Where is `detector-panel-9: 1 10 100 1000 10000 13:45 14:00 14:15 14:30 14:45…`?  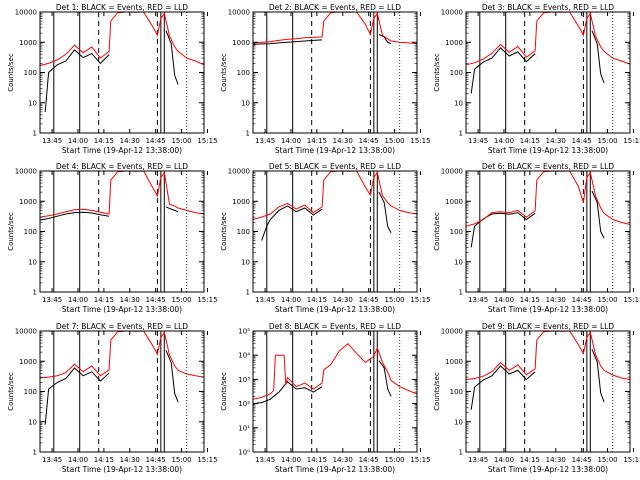 detector-panel-9: 1 10 100 1000 10000 13:45 14:00 14:15 14:30 14:45… is located at coordinates (536, 398).